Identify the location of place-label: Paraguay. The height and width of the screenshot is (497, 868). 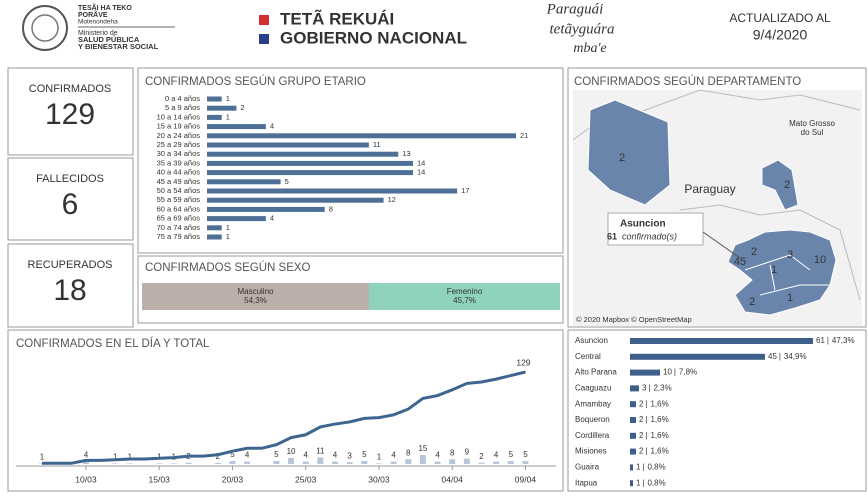
(709, 189).